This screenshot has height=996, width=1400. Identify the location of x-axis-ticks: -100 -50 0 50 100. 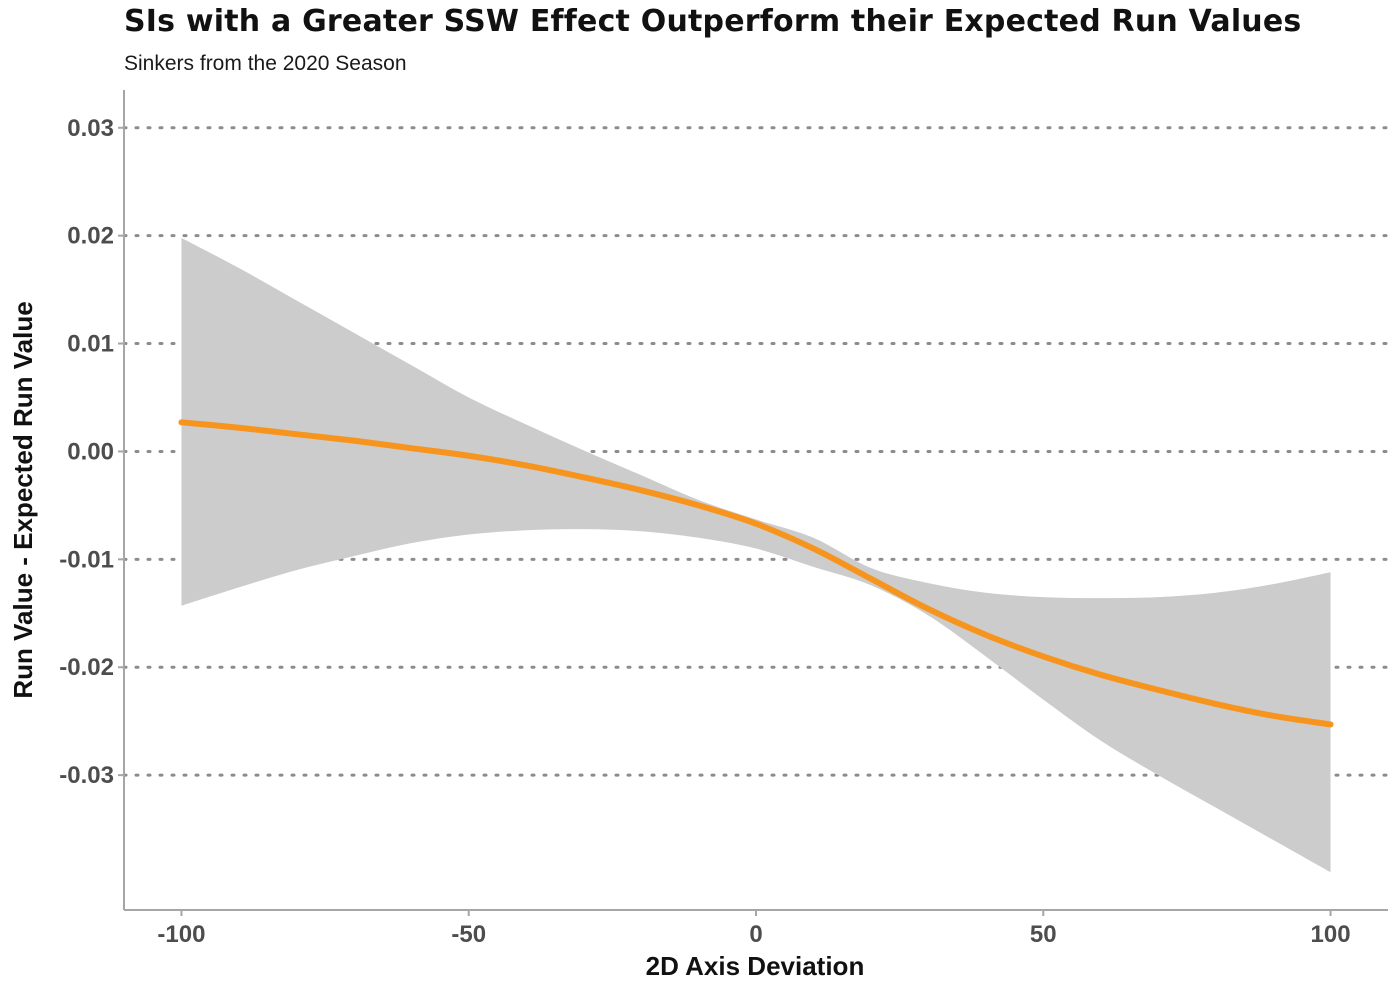
(754, 929).